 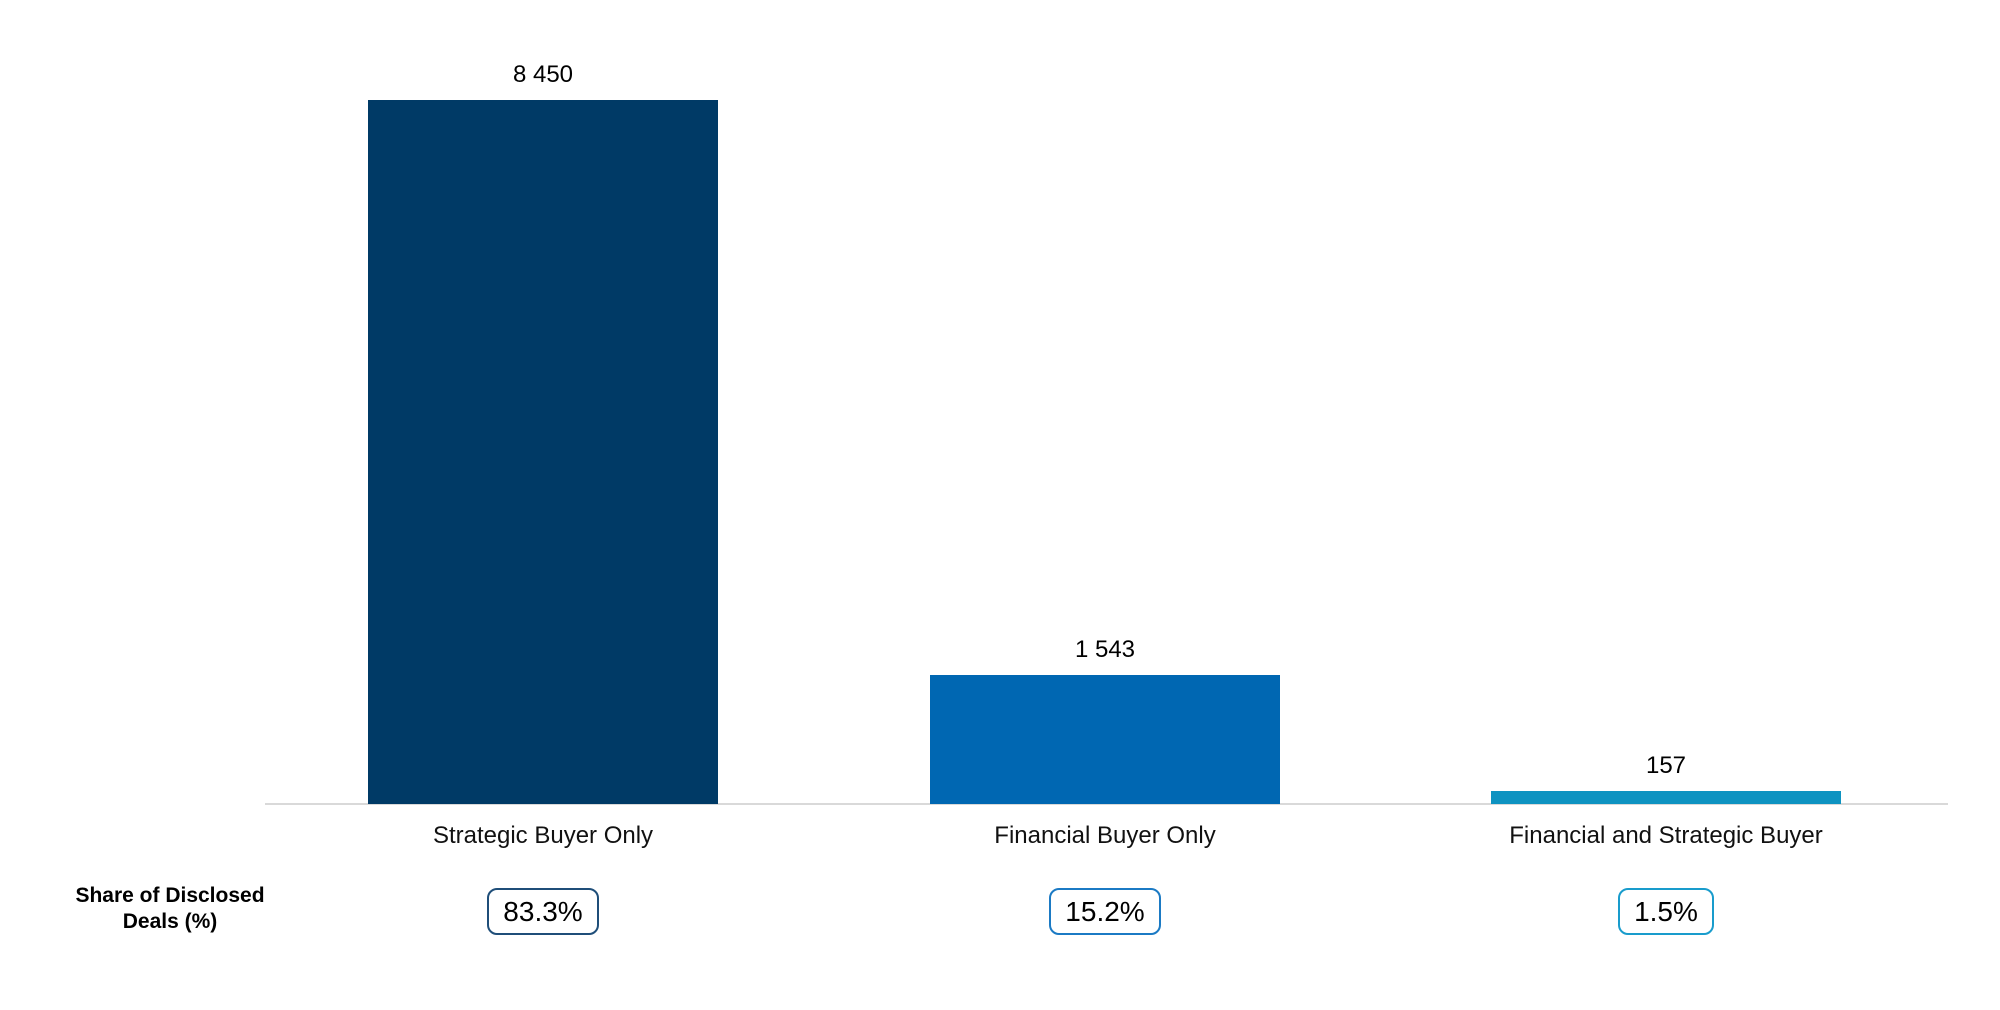 What do you see at coordinates (170, 921) in the screenshot?
I see `share-row-label-line2: Deals (%)` at bounding box center [170, 921].